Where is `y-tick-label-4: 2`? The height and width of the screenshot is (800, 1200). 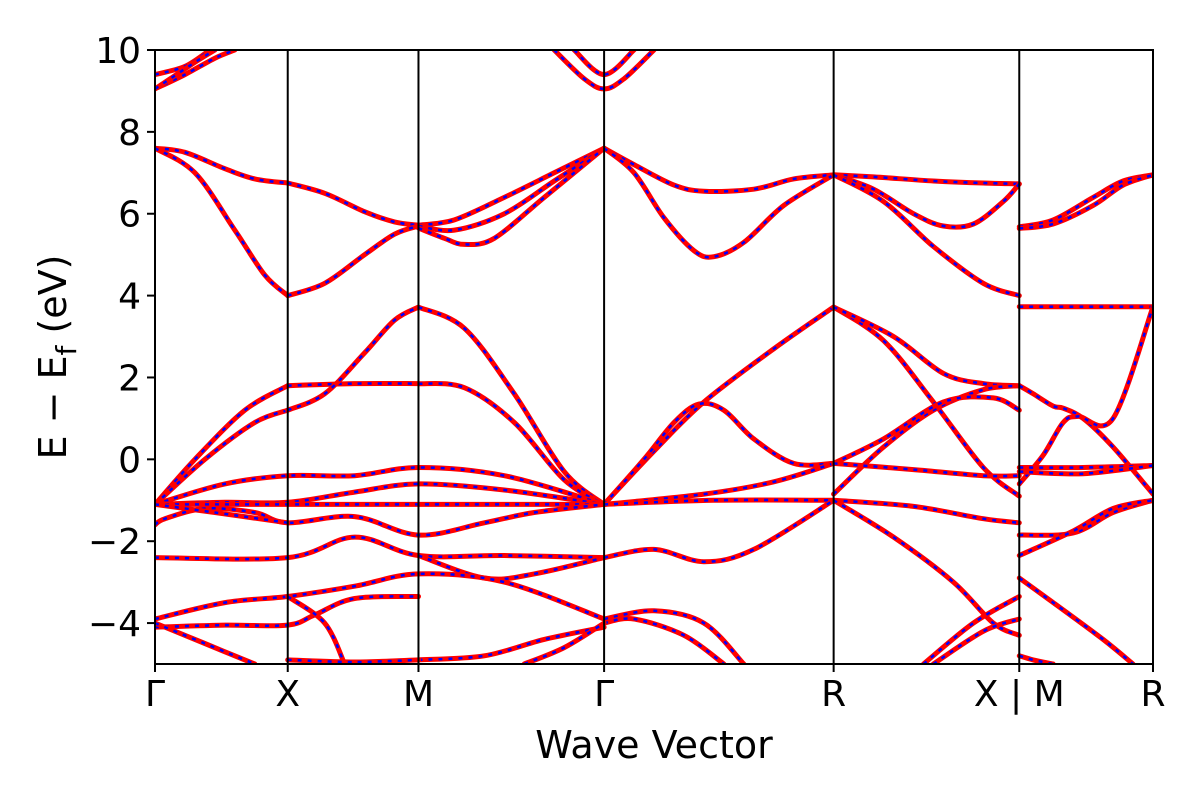 y-tick-label-4: 2 is located at coordinates (129, 378).